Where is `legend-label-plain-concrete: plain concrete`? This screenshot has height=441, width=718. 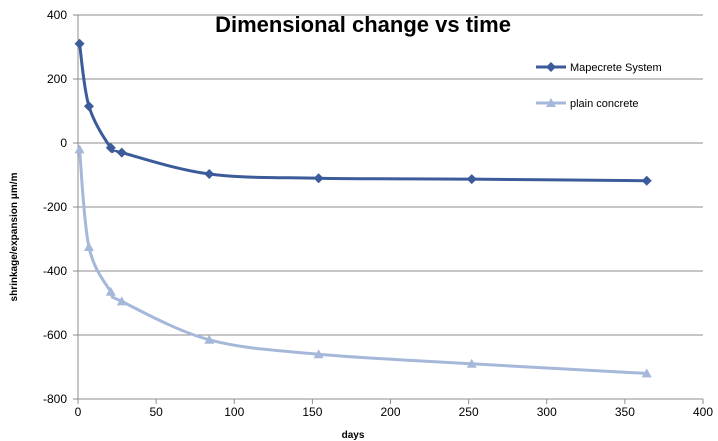
legend-label-plain-concrete: plain concrete is located at coordinates (604, 104).